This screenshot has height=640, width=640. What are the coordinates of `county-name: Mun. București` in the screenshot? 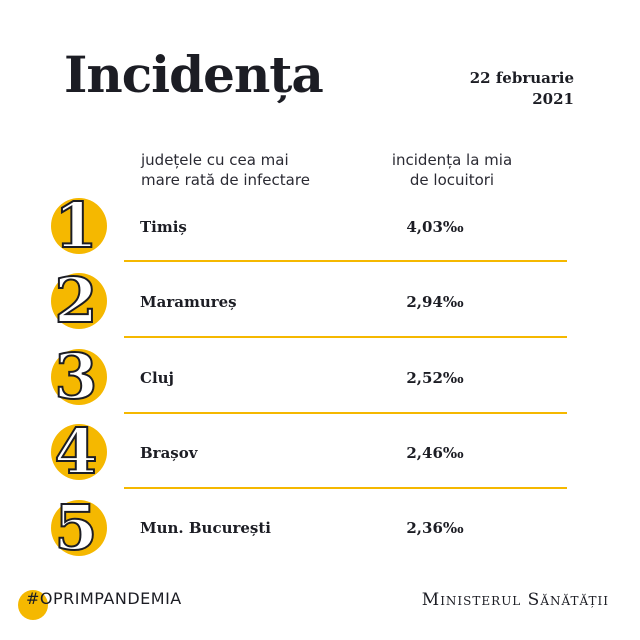 It's located at (206, 528).